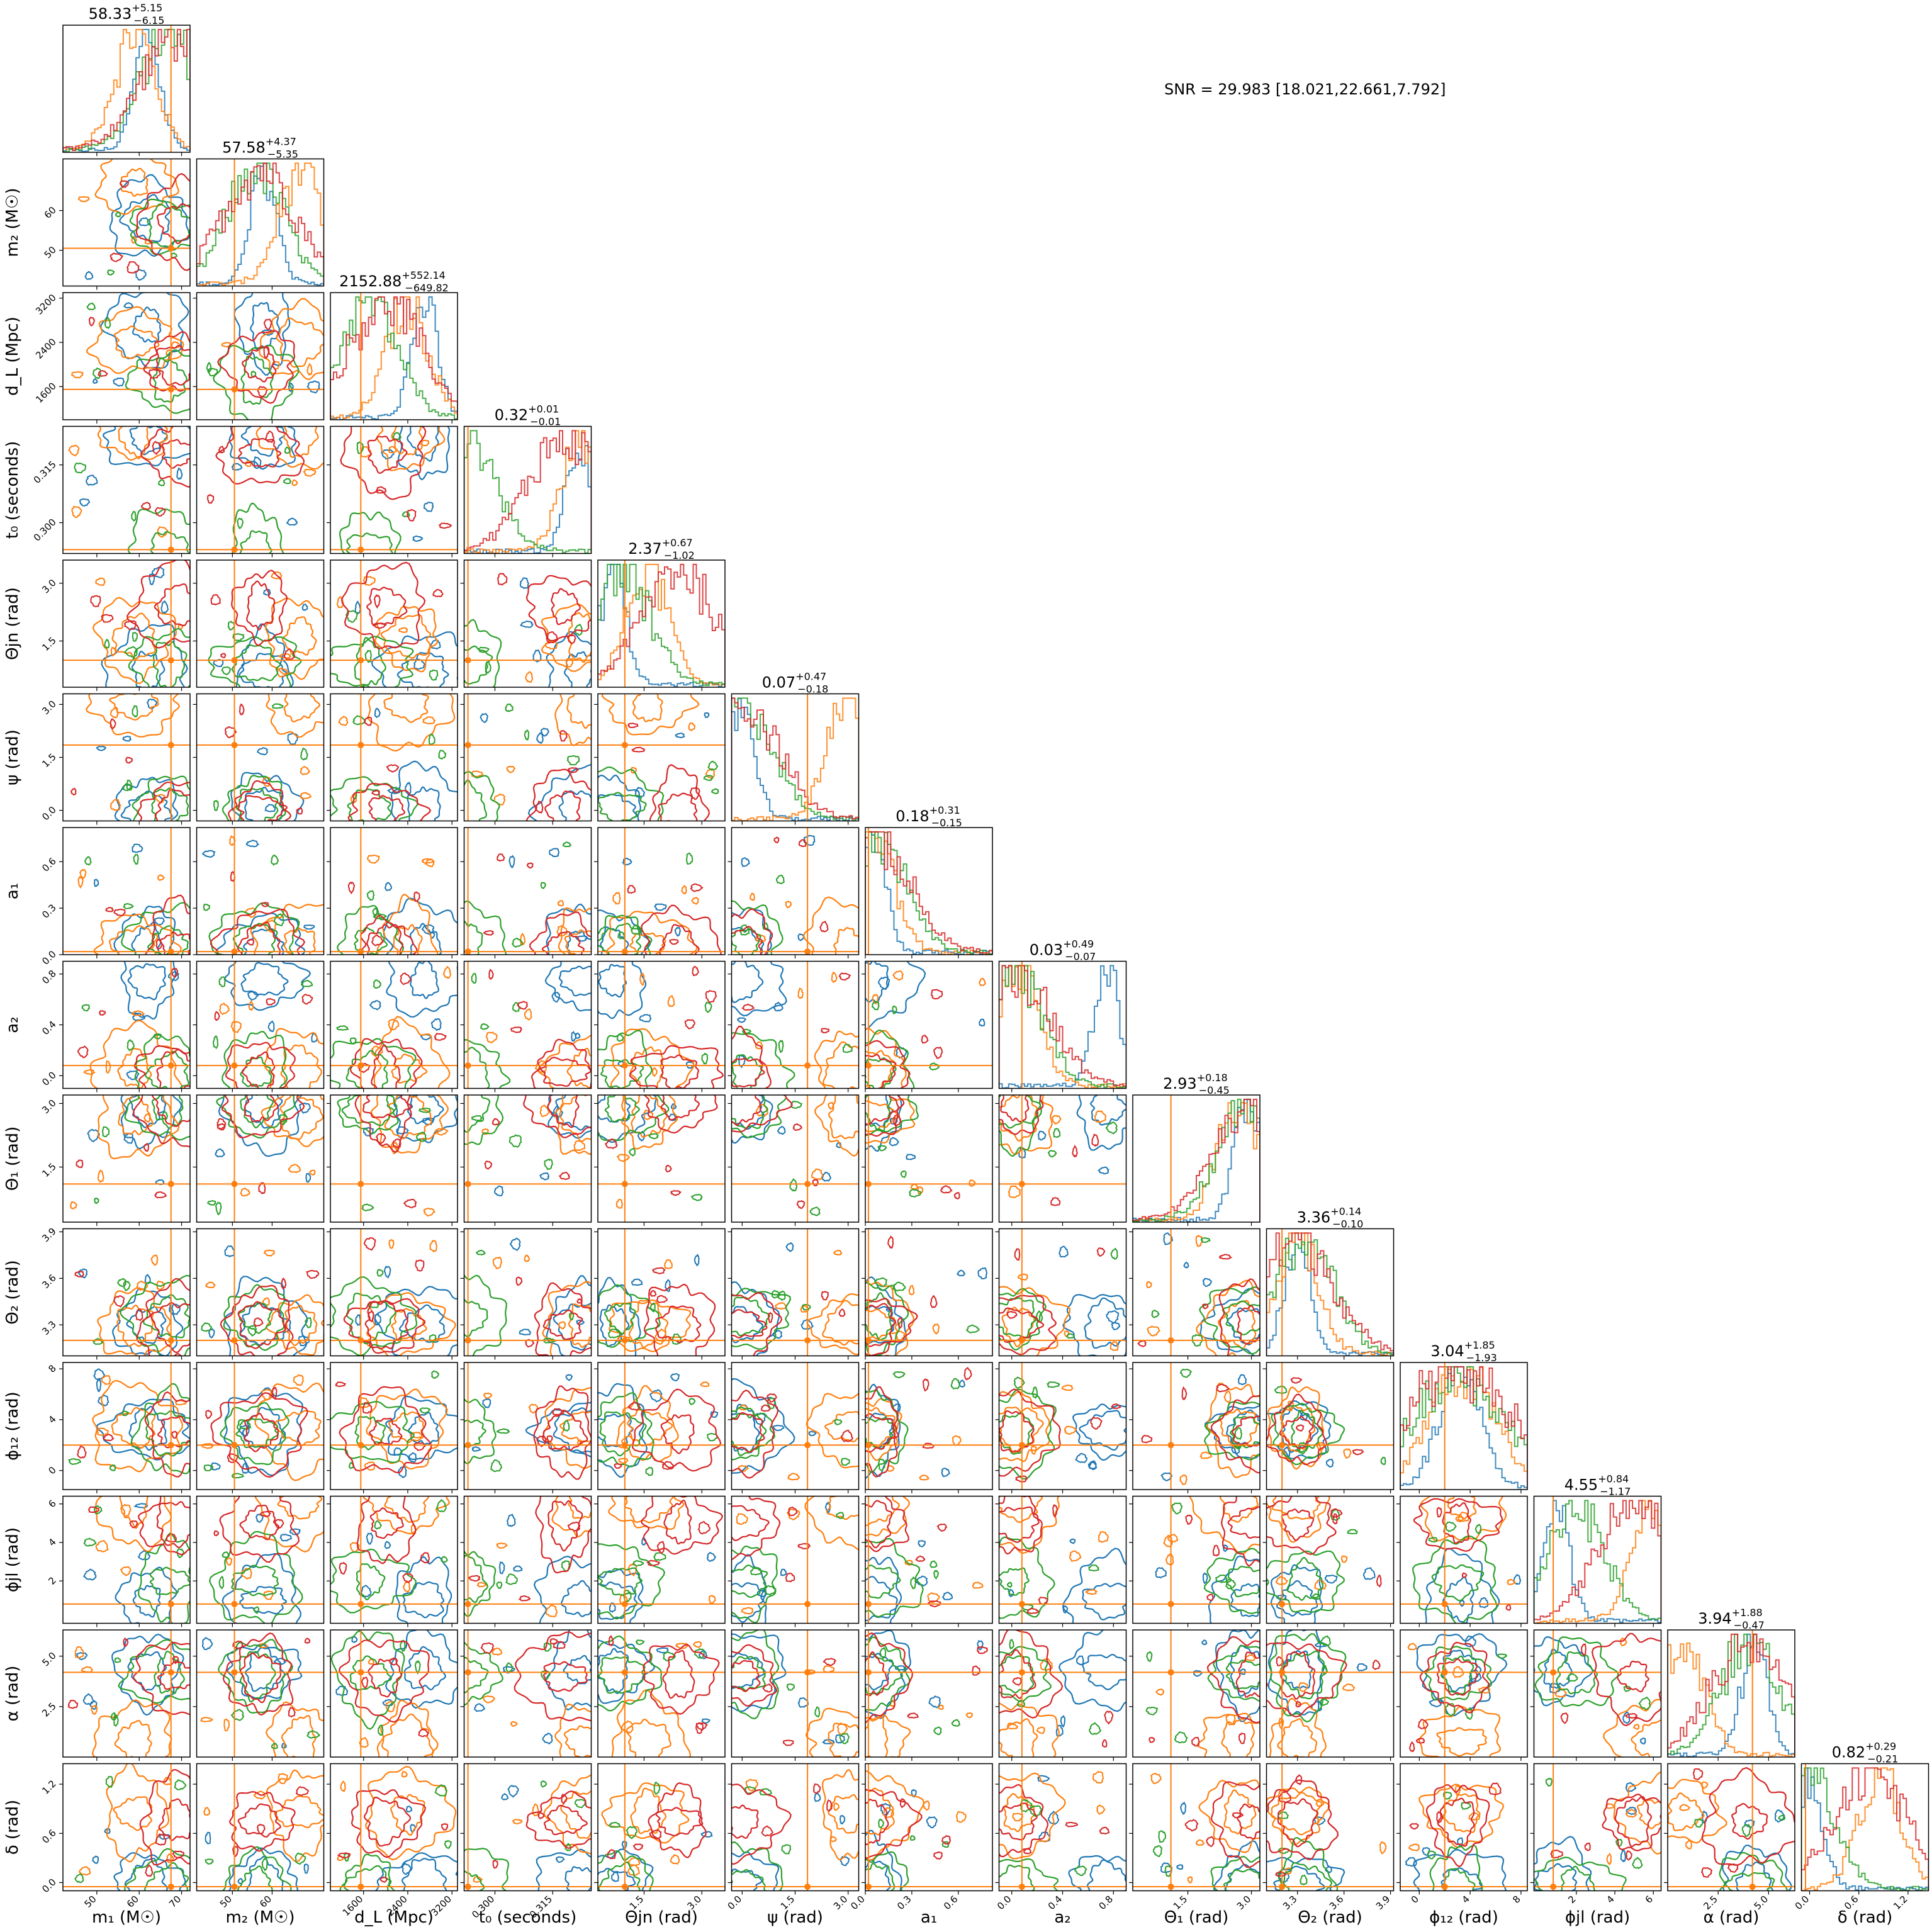 This screenshot has height=1932, width=1932. Describe the element at coordinates (929, 816) in the screenshot. I see `hist-title-6: 0.18+0.31 −0.15` at that location.